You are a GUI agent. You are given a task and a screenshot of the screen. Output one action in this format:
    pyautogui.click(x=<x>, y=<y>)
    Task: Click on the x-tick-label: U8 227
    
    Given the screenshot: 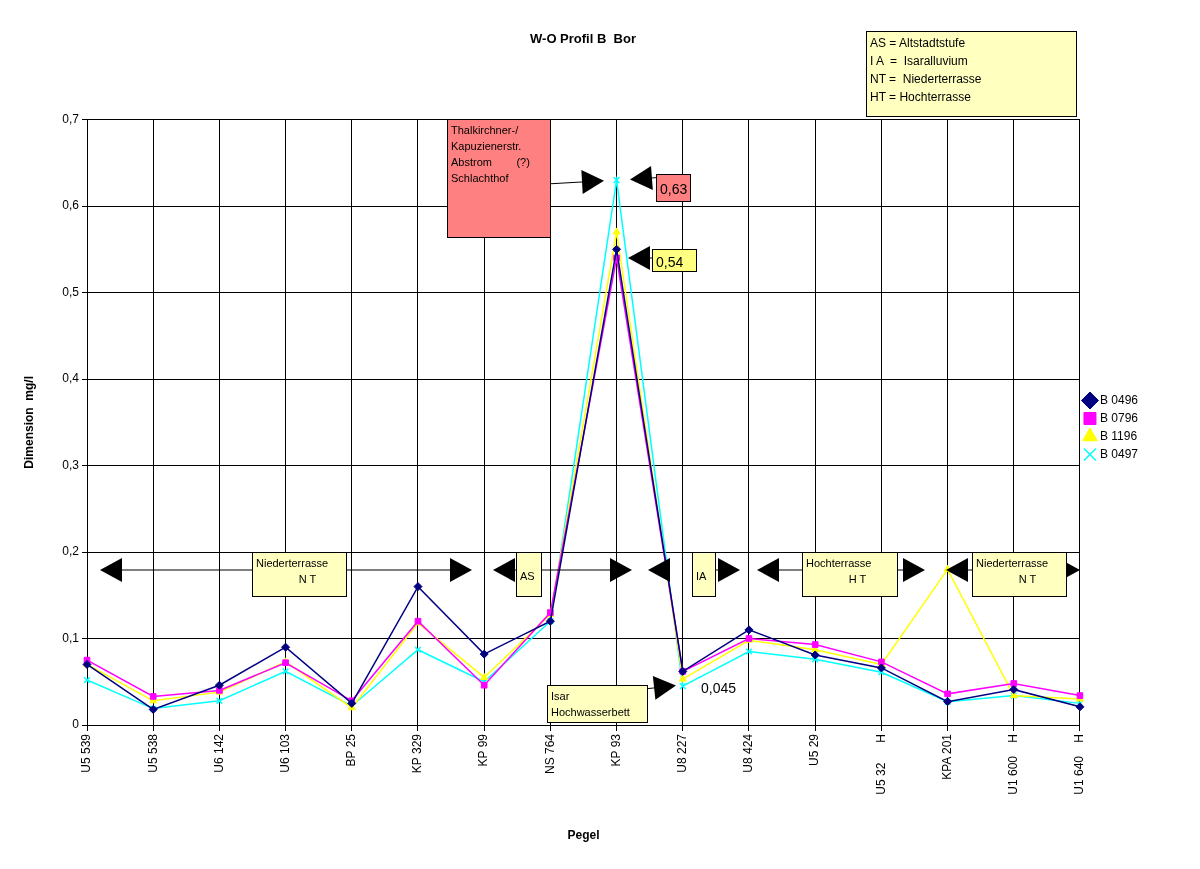 What is the action you would take?
    pyautogui.click(x=682, y=753)
    